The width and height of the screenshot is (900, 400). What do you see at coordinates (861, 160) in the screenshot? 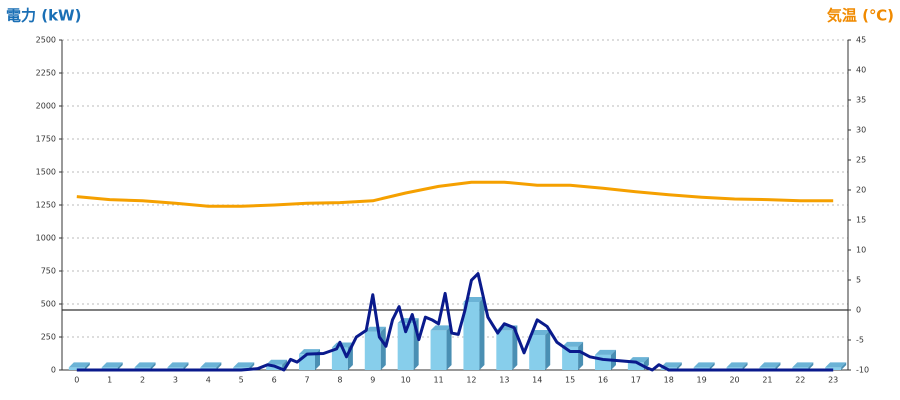
I see `y2-tick-label: 25` at bounding box center [861, 160].